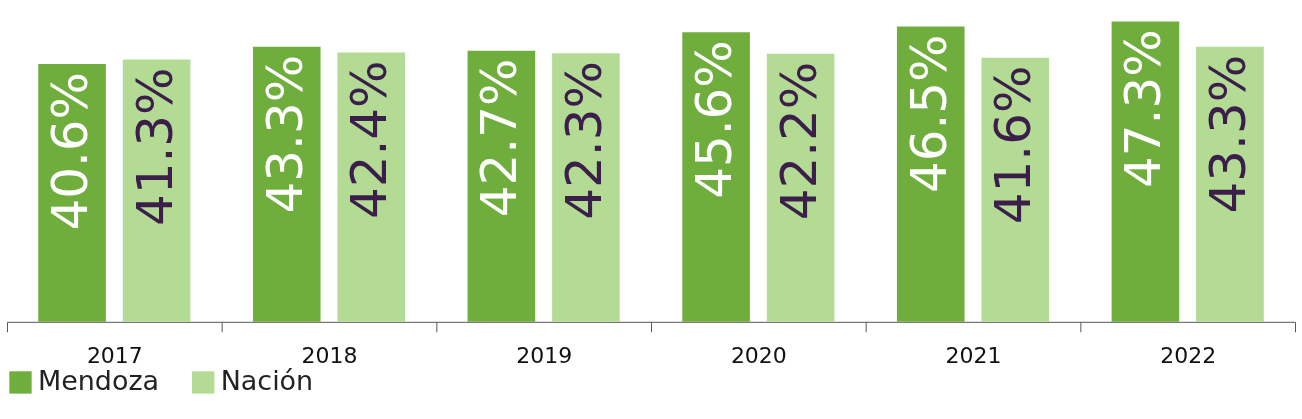 The image size is (1302, 419). Describe the element at coordinates (499, 138) in the screenshot. I see `data-label: 42.7%` at that location.